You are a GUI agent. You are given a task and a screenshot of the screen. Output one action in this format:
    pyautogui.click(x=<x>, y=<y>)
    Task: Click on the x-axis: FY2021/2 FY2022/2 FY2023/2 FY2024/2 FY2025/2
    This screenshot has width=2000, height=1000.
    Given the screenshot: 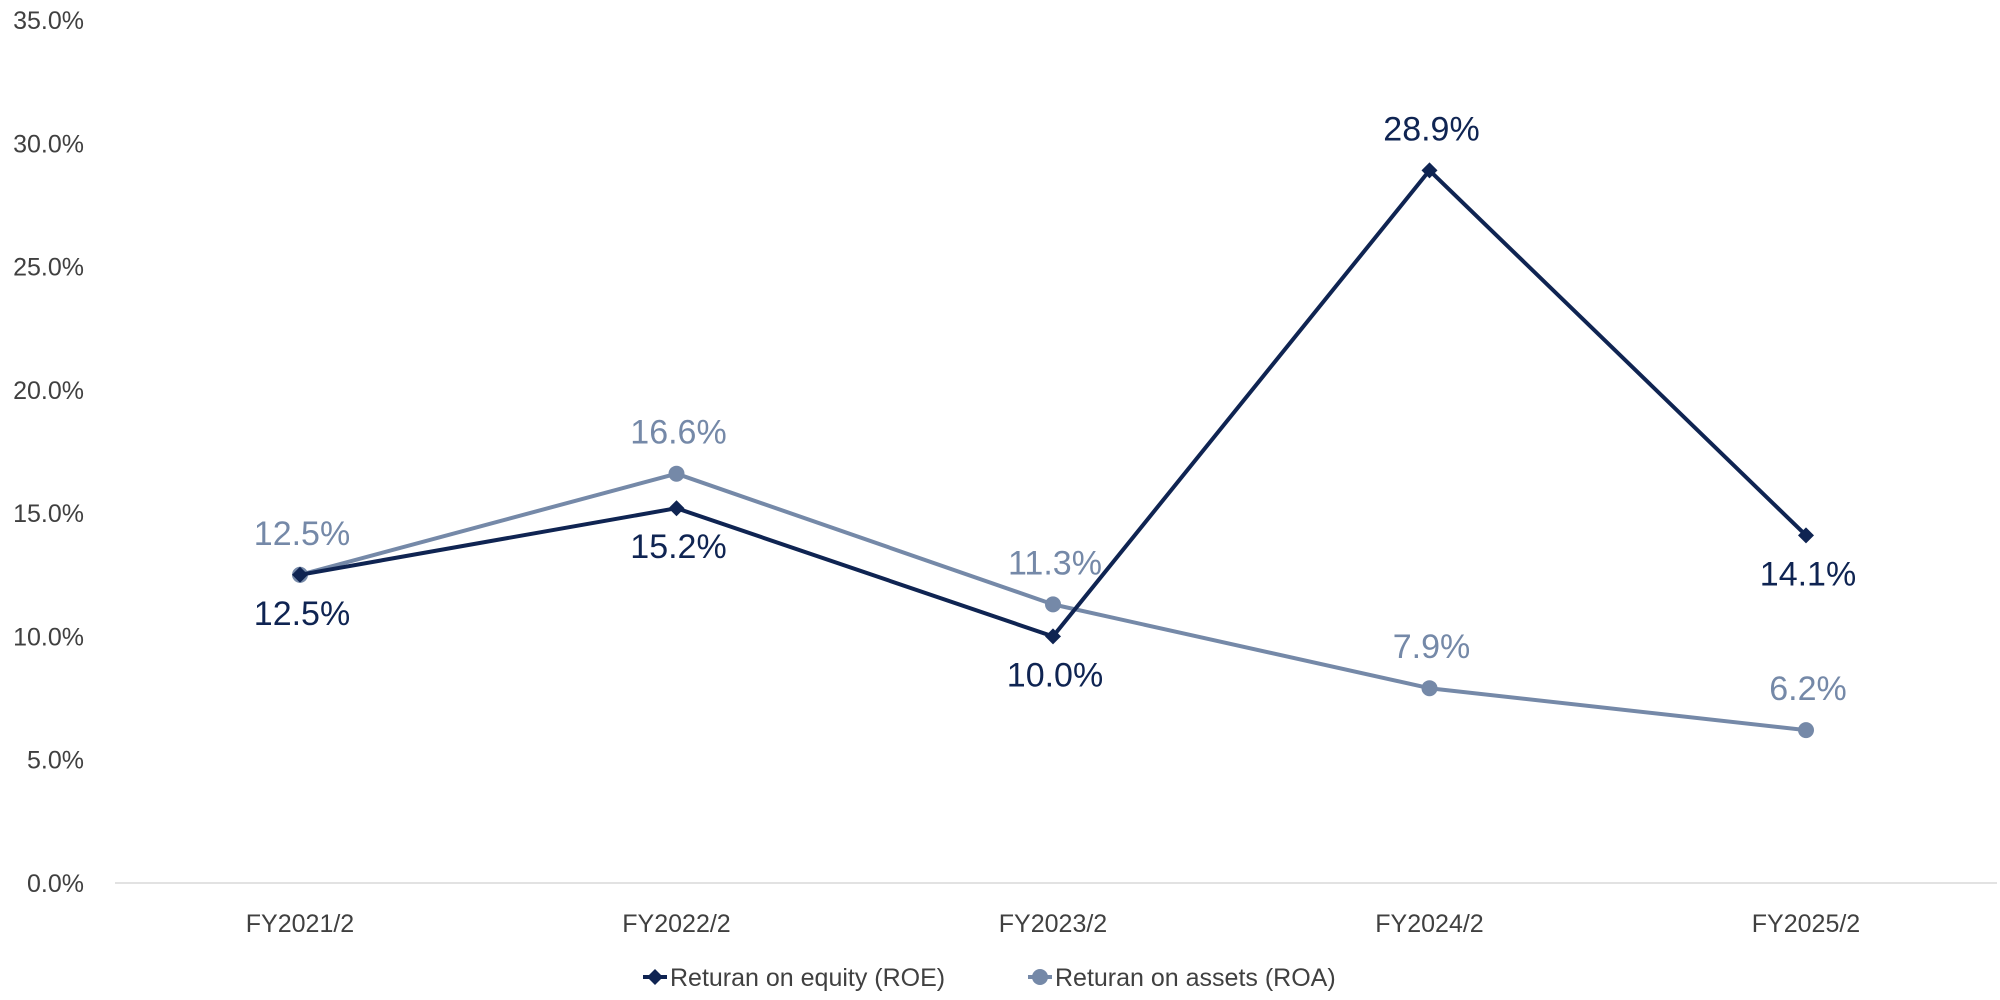 What is the action you would take?
    pyautogui.click(x=1056, y=910)
    